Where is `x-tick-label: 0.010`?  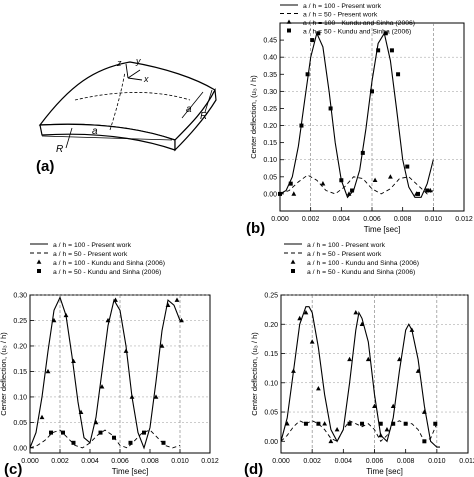
x-tick-label: 0.010 is located at coordinates (437, 461).